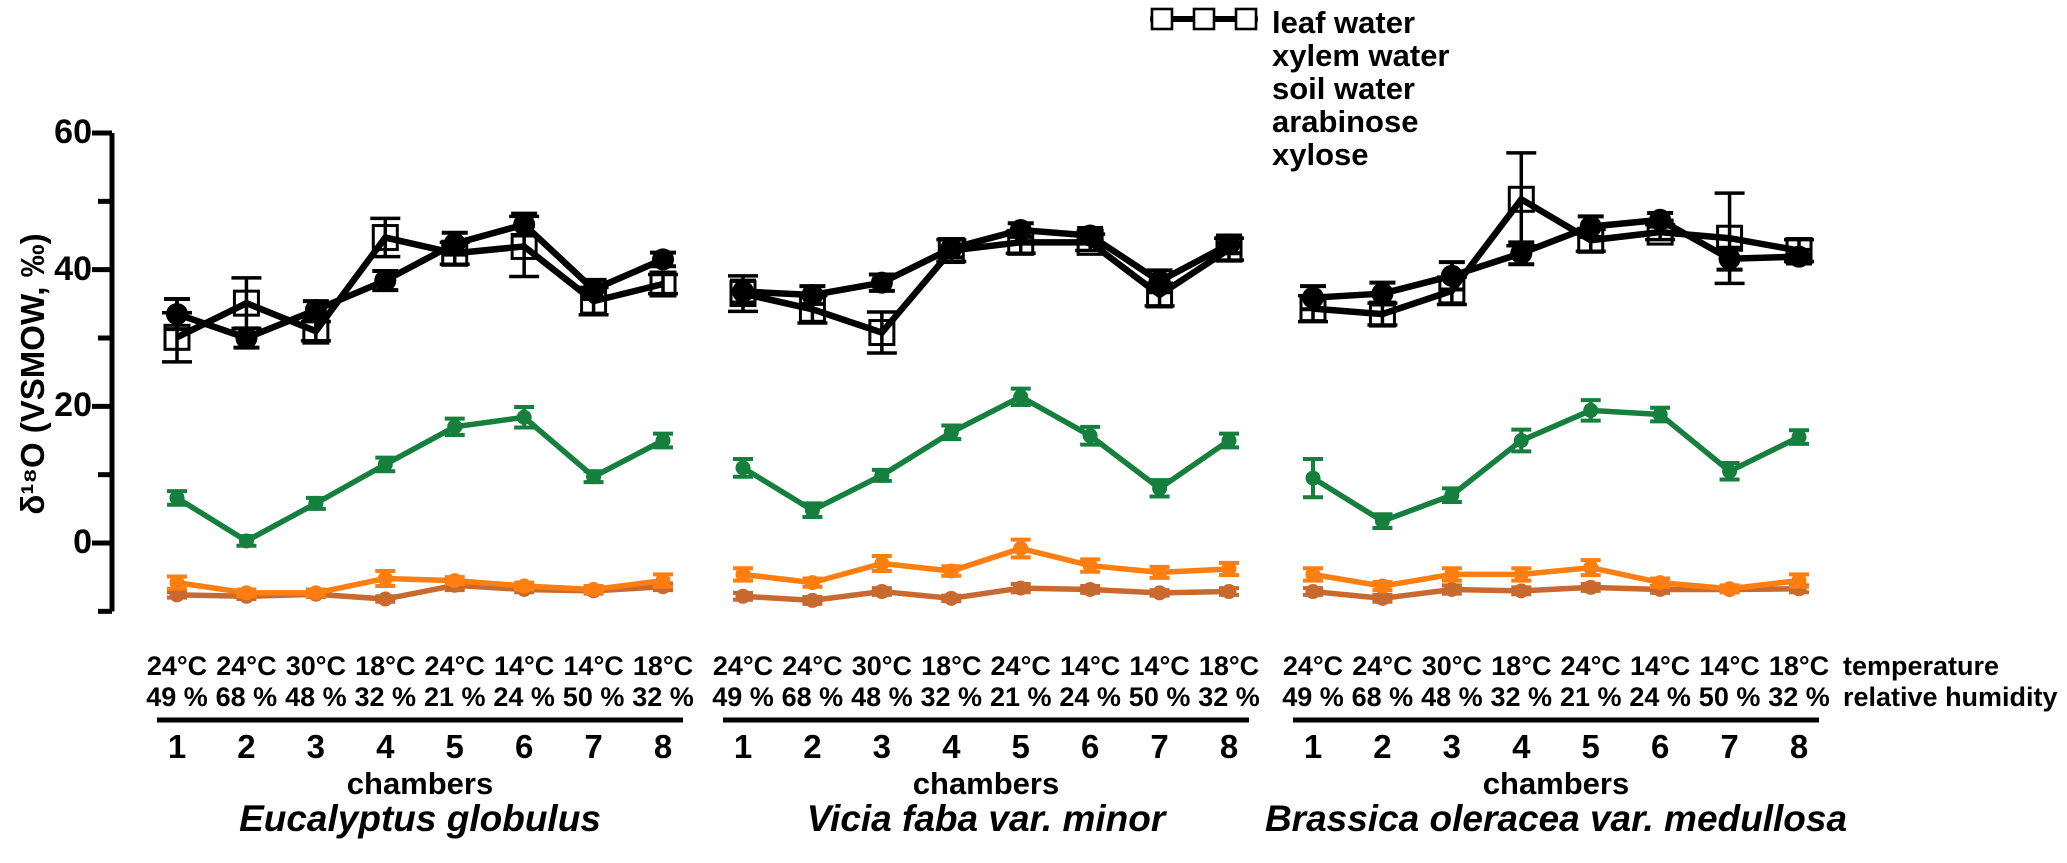  I want to click on series-line-xylem-water, so click(420, 585).